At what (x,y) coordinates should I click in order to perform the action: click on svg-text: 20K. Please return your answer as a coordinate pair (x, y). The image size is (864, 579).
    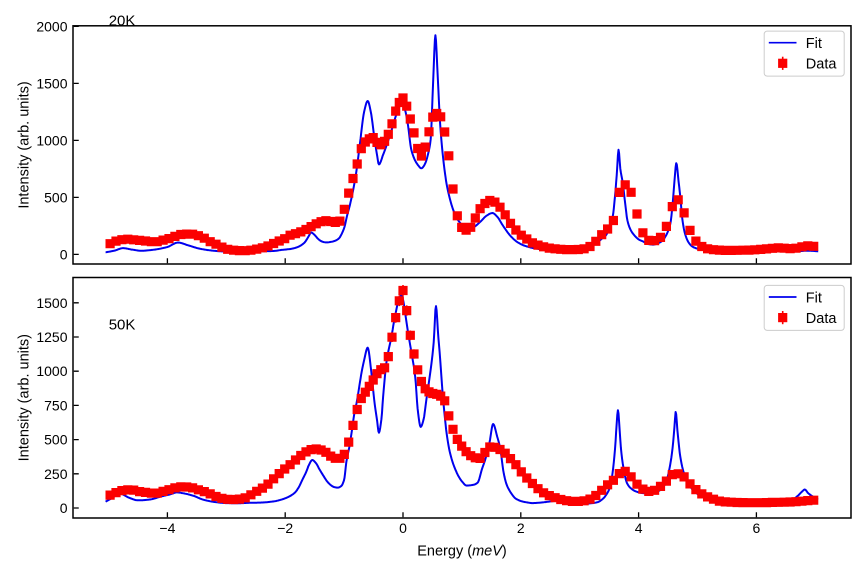
    Looking at the image, I should click on (122, 20).